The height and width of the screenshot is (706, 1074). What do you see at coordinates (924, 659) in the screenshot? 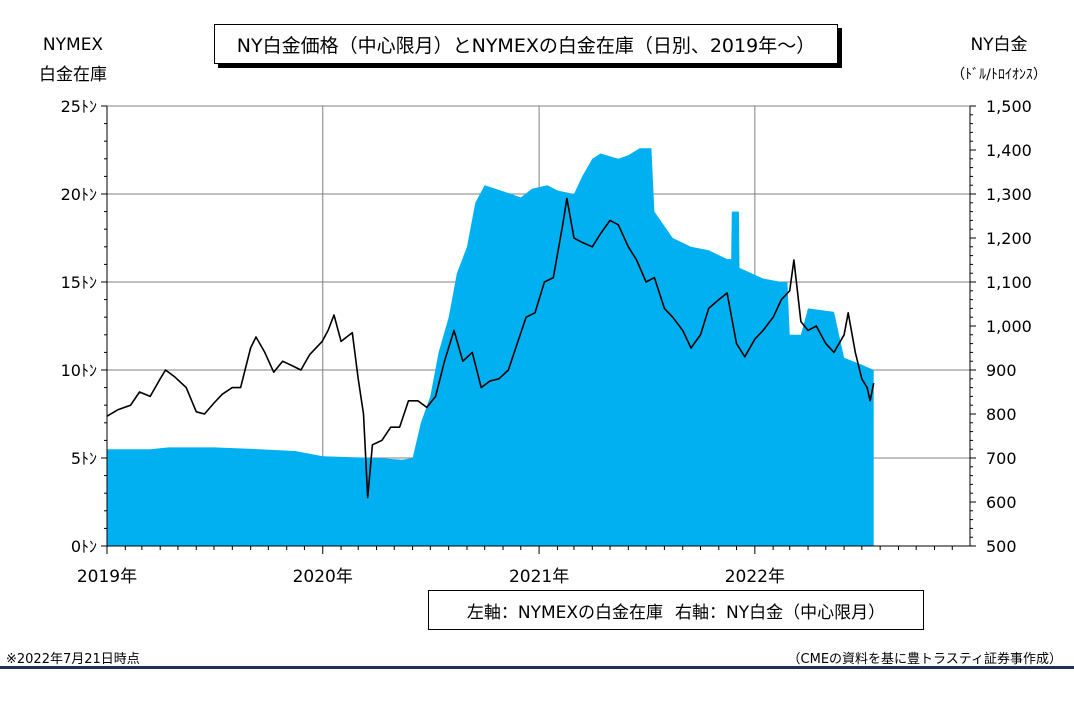
I see `source-note: （CMEの資料を基に豊トラスティ証券事作成）` at bounding box center [924, 659].